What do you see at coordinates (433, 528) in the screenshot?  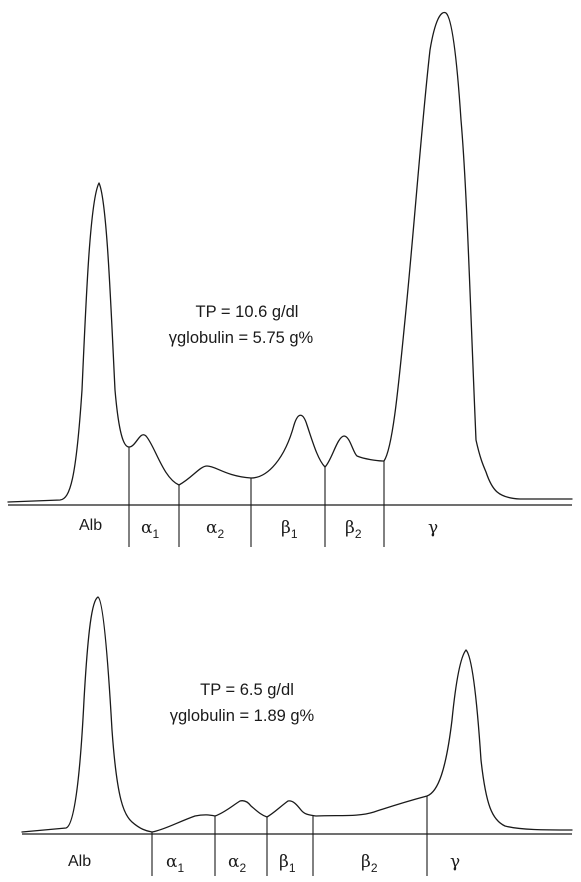 I see `top-label-gamma: γ` at bounding box center [433, 528].